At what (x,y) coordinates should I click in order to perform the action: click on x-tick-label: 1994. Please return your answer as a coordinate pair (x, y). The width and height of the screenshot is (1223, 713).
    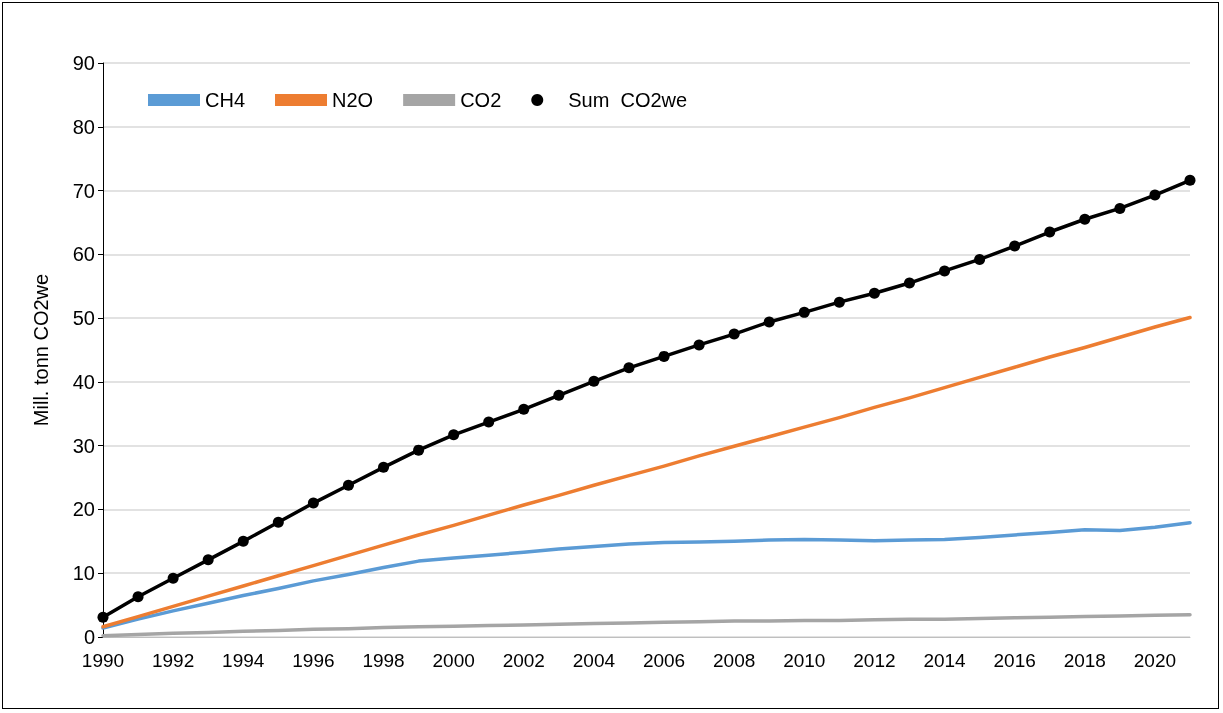
    Looking at the image, I should click on (243, 660).